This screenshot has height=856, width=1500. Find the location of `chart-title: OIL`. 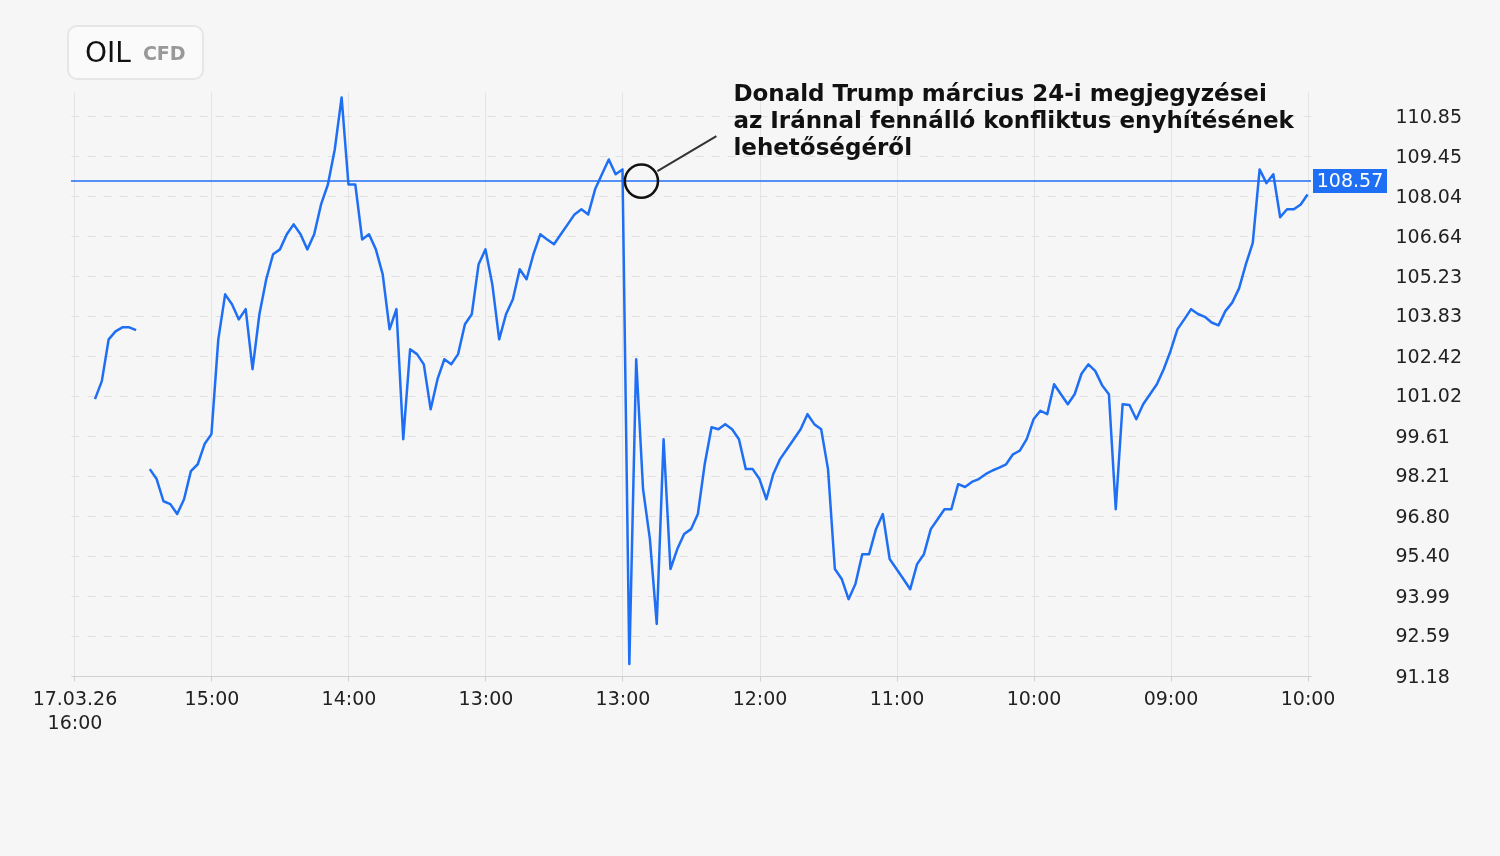

chart-title: OIL is located at coordinates (108, 52).